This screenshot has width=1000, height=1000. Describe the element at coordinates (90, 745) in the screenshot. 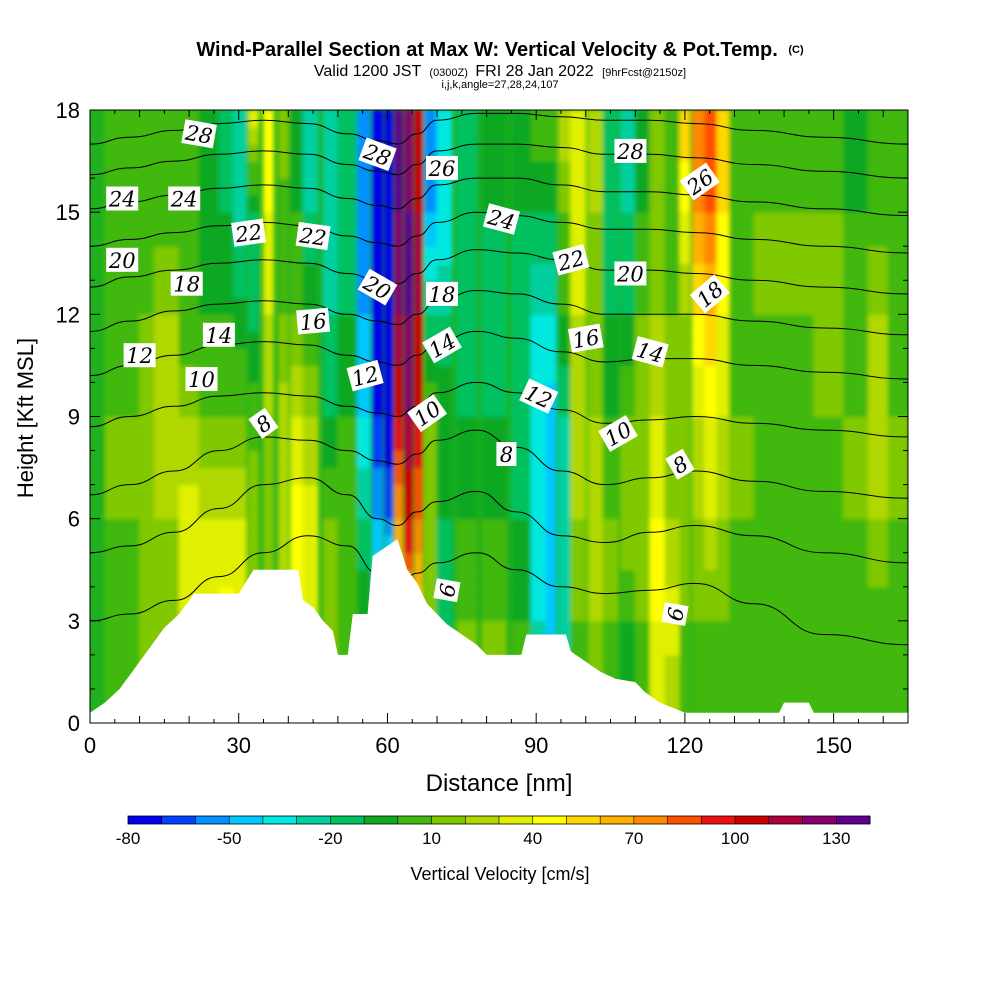

I see `x-tick-label: 0` at that location.